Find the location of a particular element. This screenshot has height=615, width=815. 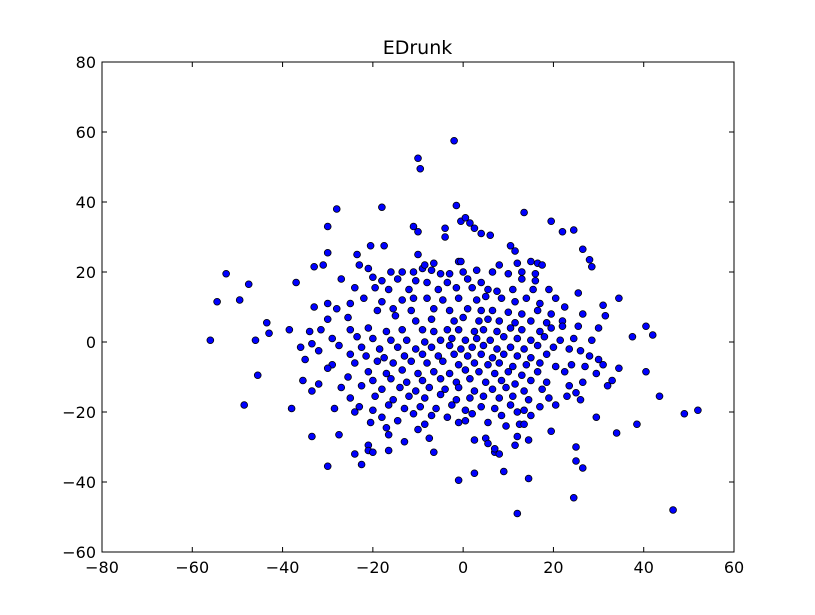

y-tick-label-0: −60 is located at coordinates (79, 552).